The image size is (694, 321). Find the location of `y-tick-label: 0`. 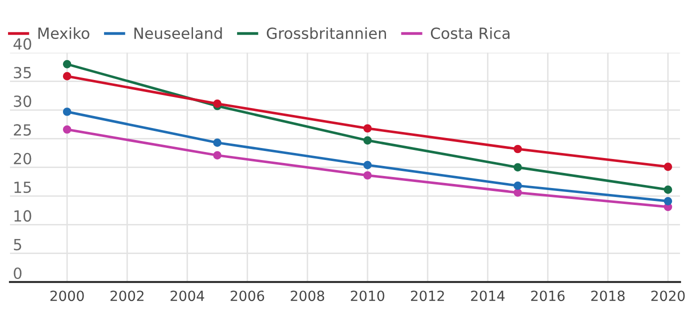

y-tick-label: 0 is located at coordinates (18, 273).